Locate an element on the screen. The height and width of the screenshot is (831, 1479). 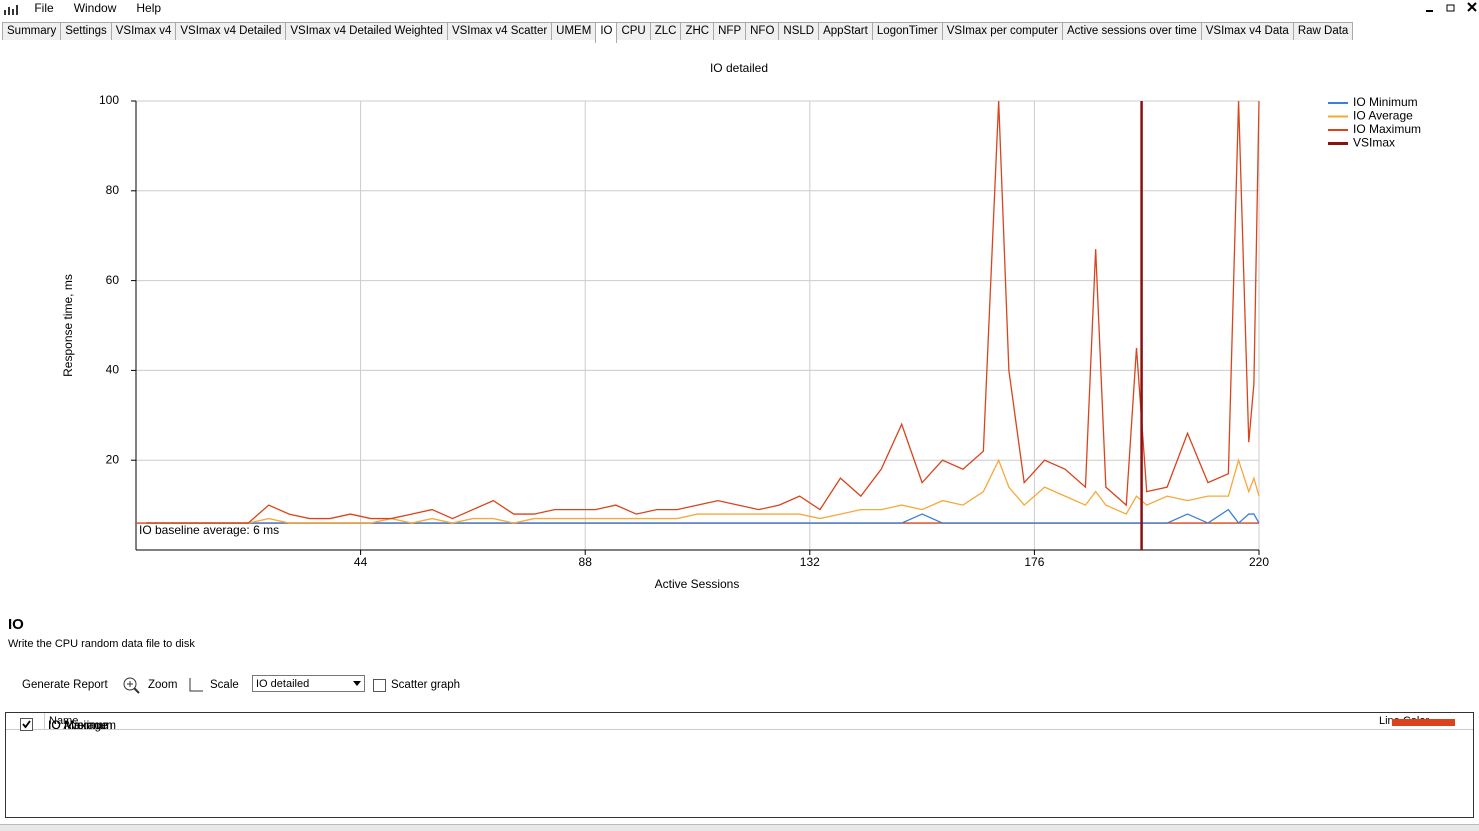
y-tick-label: 20 is located at coordinates (113, 459).